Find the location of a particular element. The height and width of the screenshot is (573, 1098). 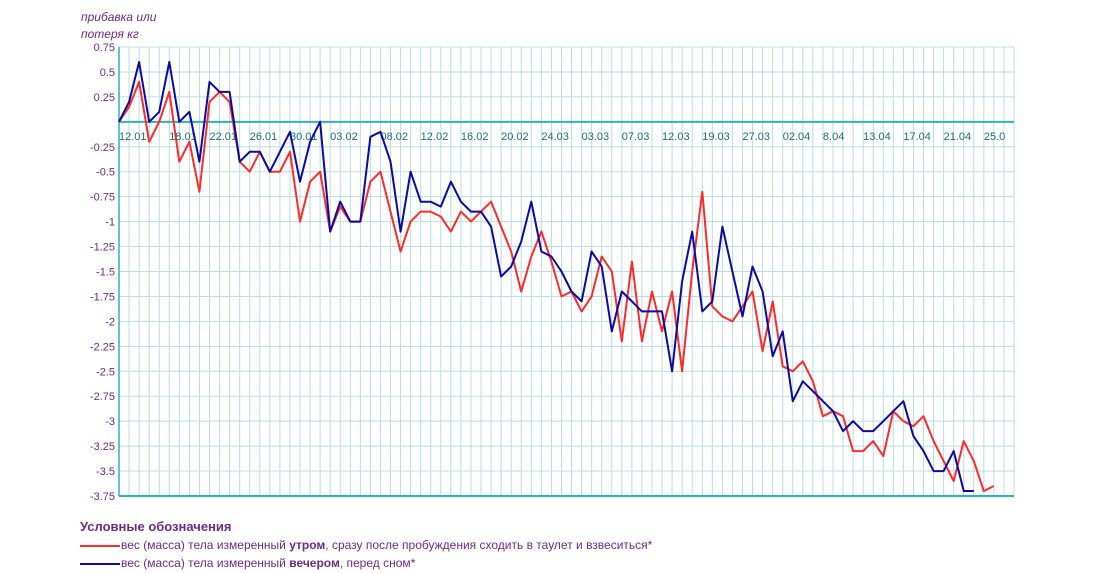

x-tick-label: 24.03 is located at coordinates (555, 137).